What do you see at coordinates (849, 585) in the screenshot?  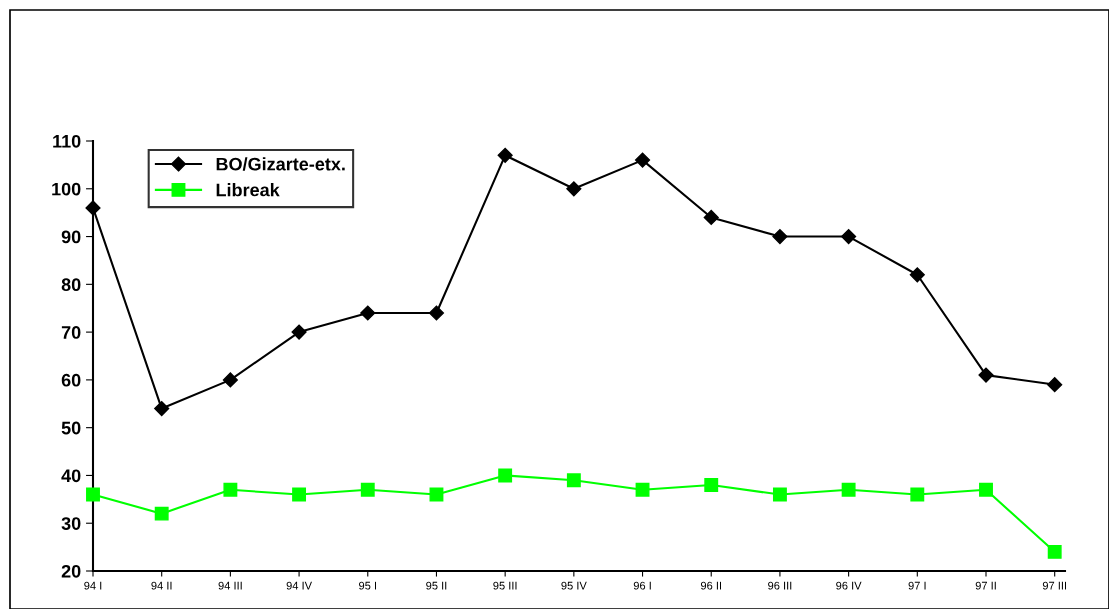 I see `x-tick-label: 96 IV` at bounding box center [849, 585].